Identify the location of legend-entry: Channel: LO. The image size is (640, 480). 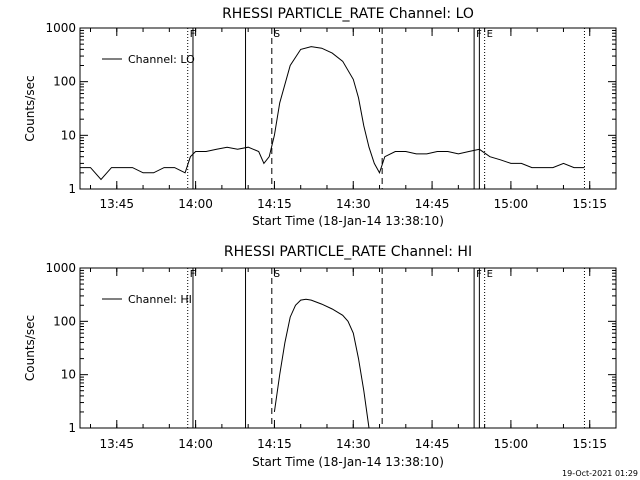
(161, 59).